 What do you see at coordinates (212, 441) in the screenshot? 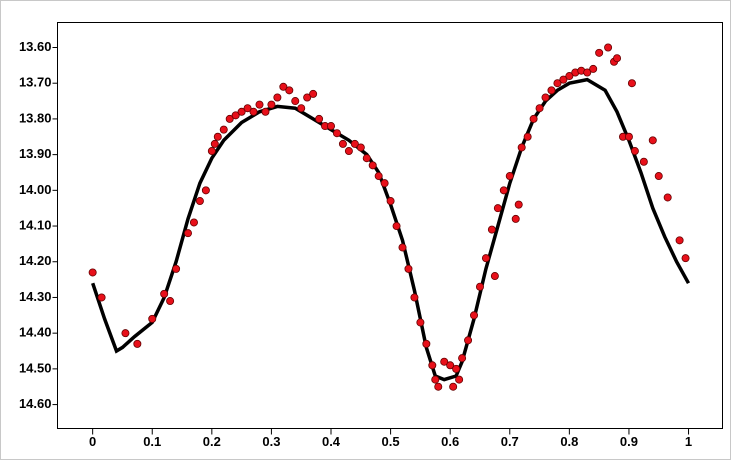
I see `x-tick-label: 0.2` at bounding box center [212, 441].